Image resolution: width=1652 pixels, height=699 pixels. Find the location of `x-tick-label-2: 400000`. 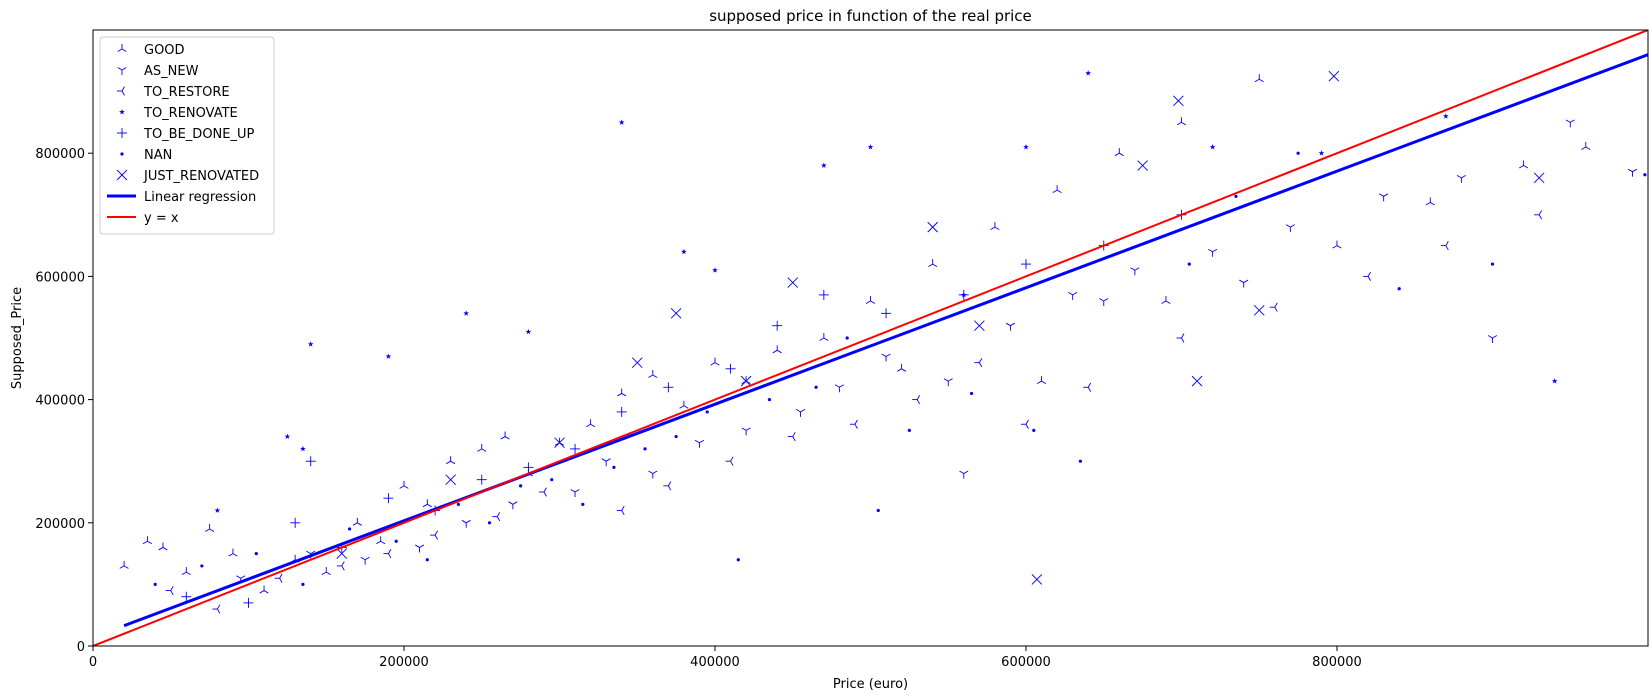

x-tick-label-2: 400000 is located at coordinates (715, 662).